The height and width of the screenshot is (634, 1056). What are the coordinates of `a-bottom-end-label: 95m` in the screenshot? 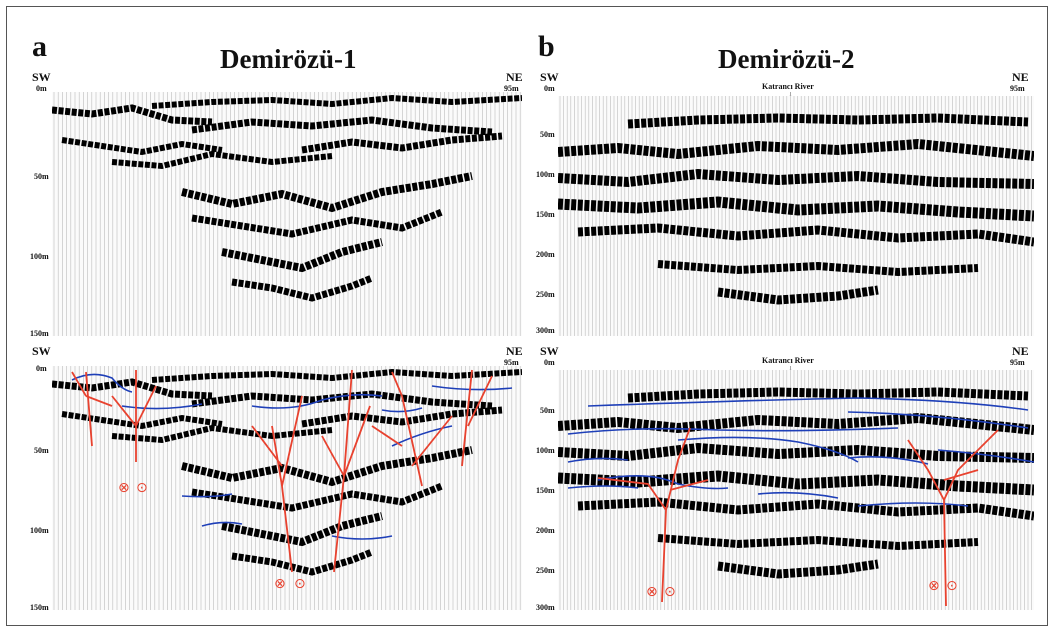 It's located at (511, 362).